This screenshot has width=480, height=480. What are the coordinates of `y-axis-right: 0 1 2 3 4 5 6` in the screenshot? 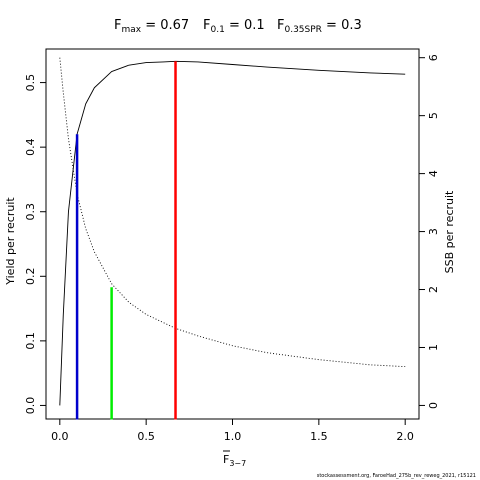 It's located at (429, 231).